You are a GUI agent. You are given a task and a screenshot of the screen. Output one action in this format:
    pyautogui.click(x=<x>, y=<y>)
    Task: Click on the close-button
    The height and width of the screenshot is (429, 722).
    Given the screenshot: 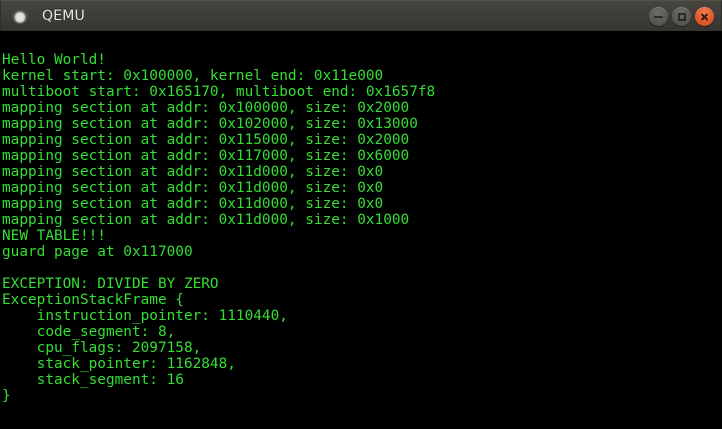 What is the action you would take?
    pyautogui.click(x=704, y=16)
    